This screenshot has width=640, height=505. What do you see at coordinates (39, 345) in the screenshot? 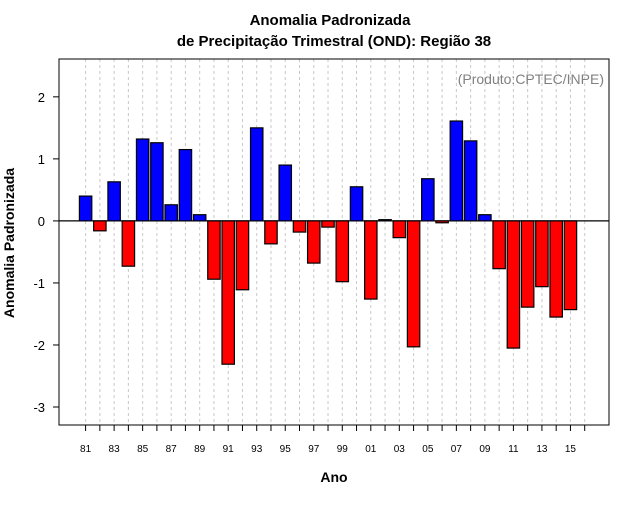
I see `y-tick-label: -2` at bounding box center [39, 345].